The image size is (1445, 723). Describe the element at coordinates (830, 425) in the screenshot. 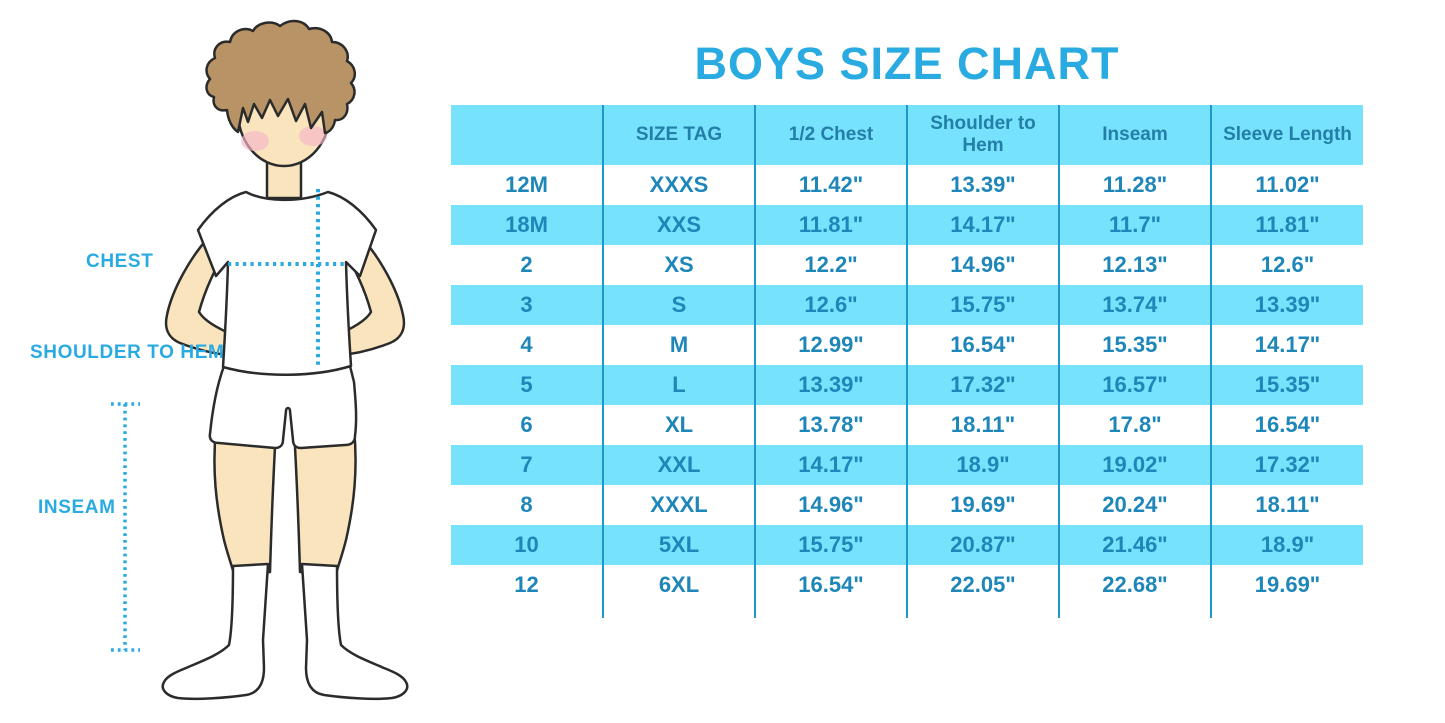

I see `cell-half-chest: 13.78"` at that location.